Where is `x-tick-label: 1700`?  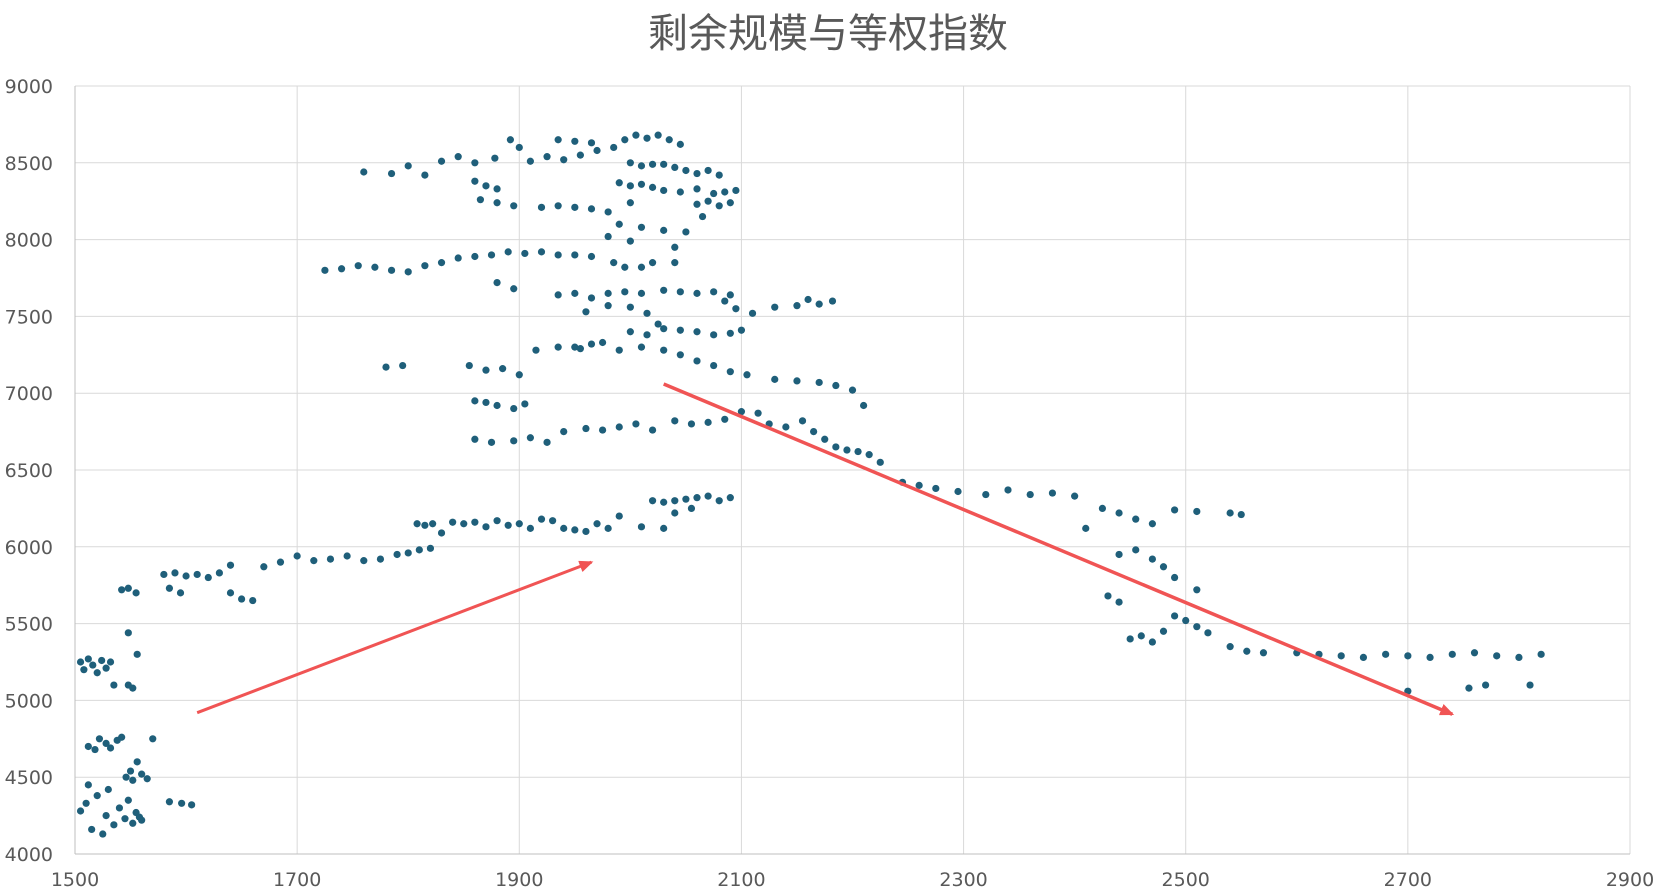 x-tick-label: 1700 is located at coordinates (297, 880).